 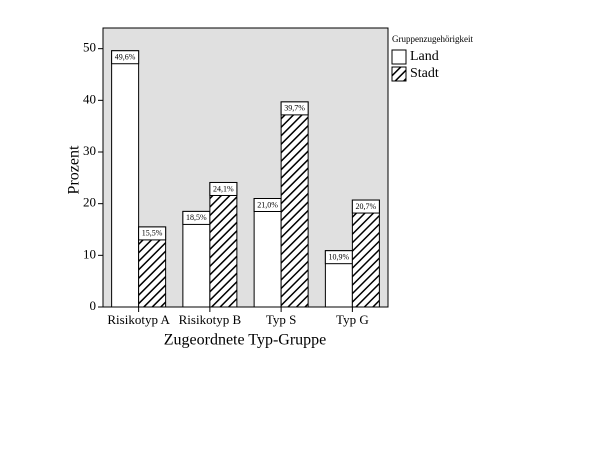 What do you see at coordinates (281, 319) in the screenshot?
I see `x-tick-label: Typ S` at bounding box center [281, 319].